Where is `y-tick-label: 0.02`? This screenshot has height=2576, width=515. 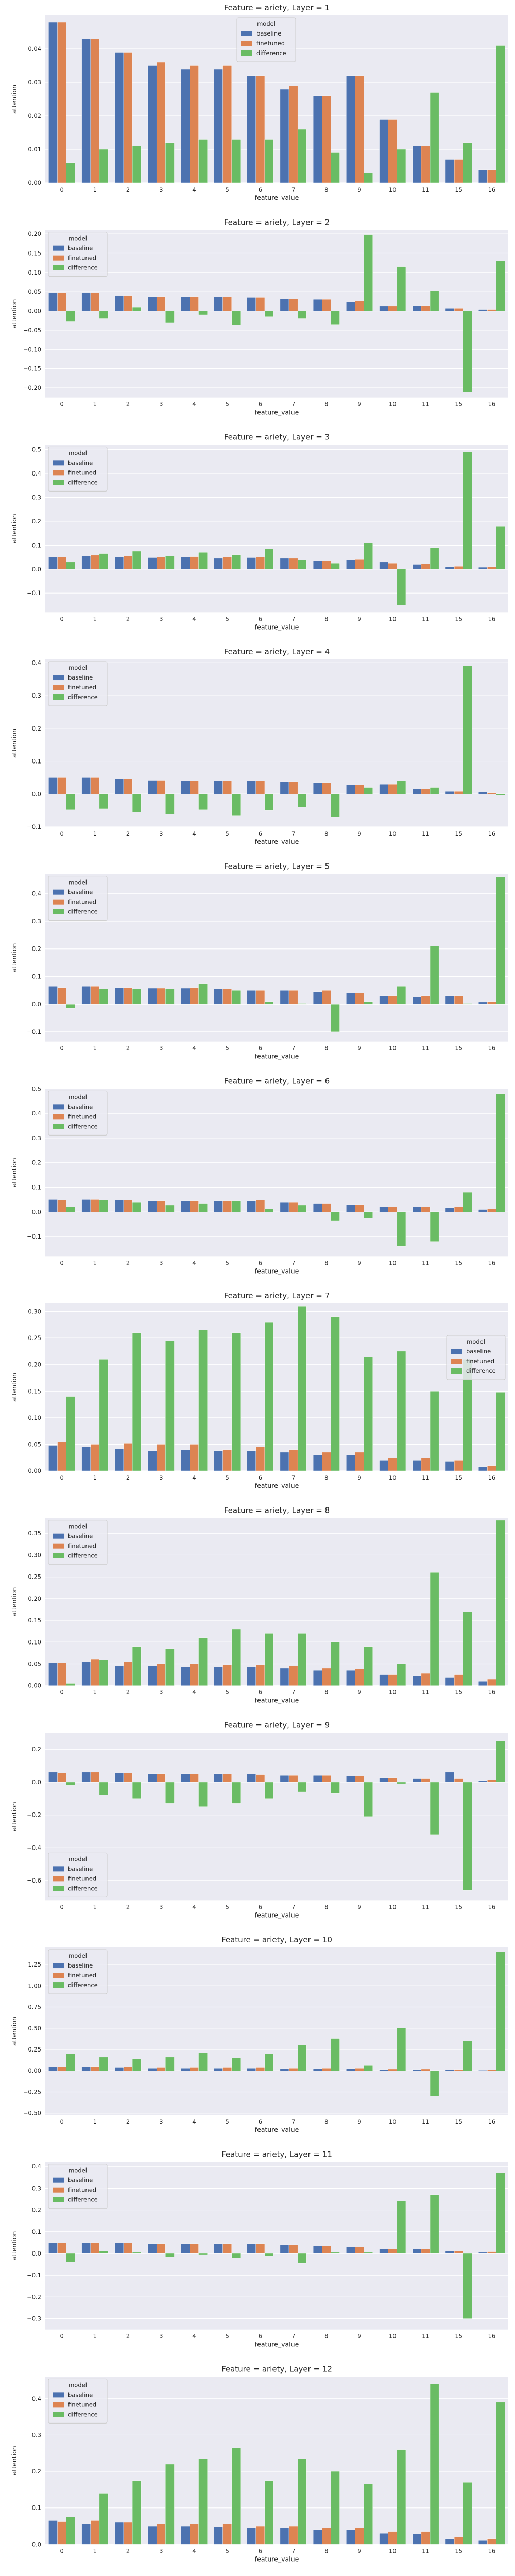 y-tick-label: 0.02 is located at coordinates (34, 116).